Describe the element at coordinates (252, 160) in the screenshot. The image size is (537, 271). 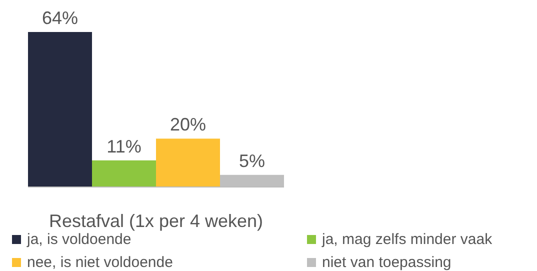
I see `data-label: 5%` at that location.